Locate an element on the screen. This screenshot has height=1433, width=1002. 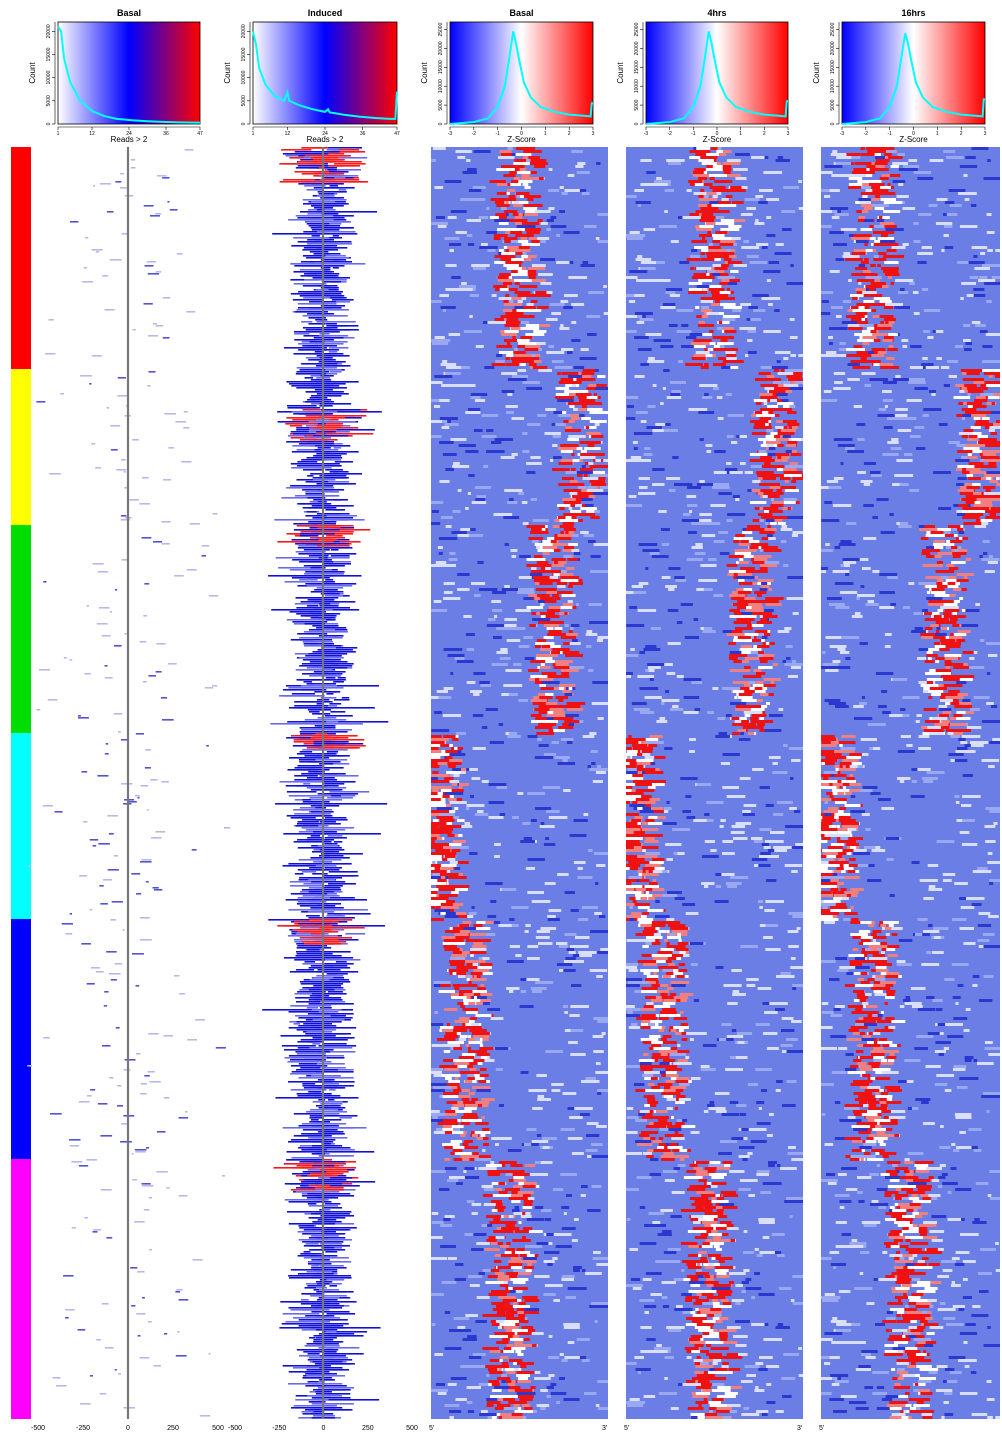
x-tick-label: 0 is located at coordinates (128, 1428).